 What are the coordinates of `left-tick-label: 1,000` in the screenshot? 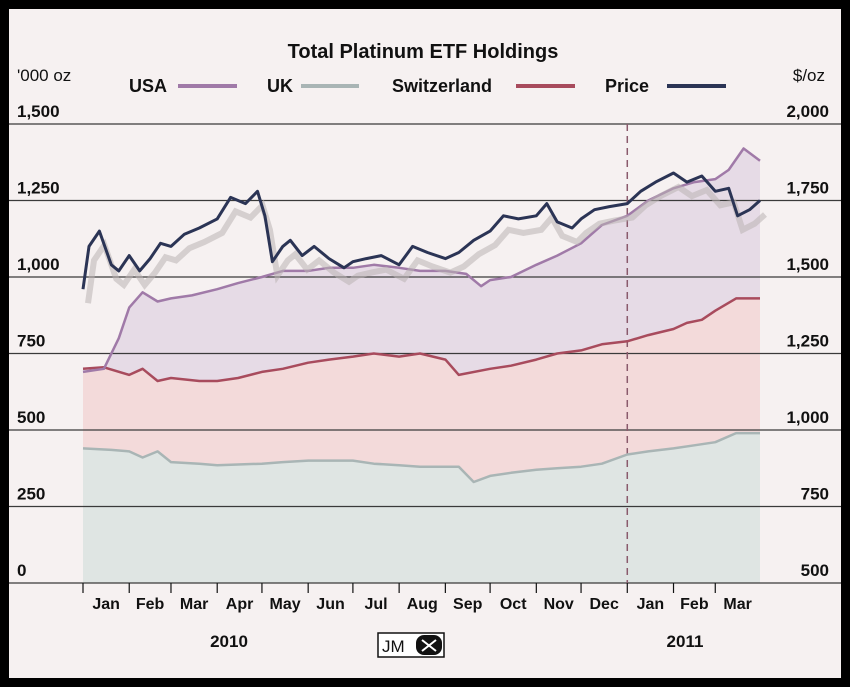 It's located at (38, 264).